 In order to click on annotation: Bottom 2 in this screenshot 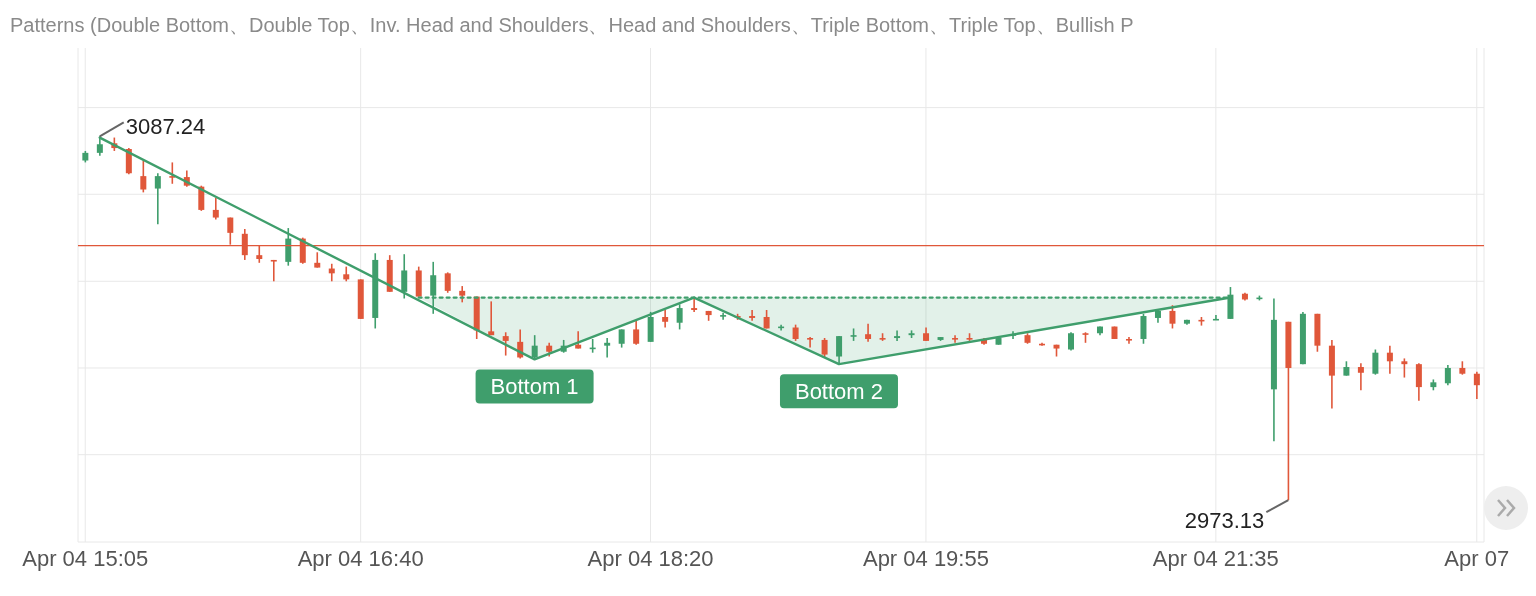, I will do `click(838, 392)`.